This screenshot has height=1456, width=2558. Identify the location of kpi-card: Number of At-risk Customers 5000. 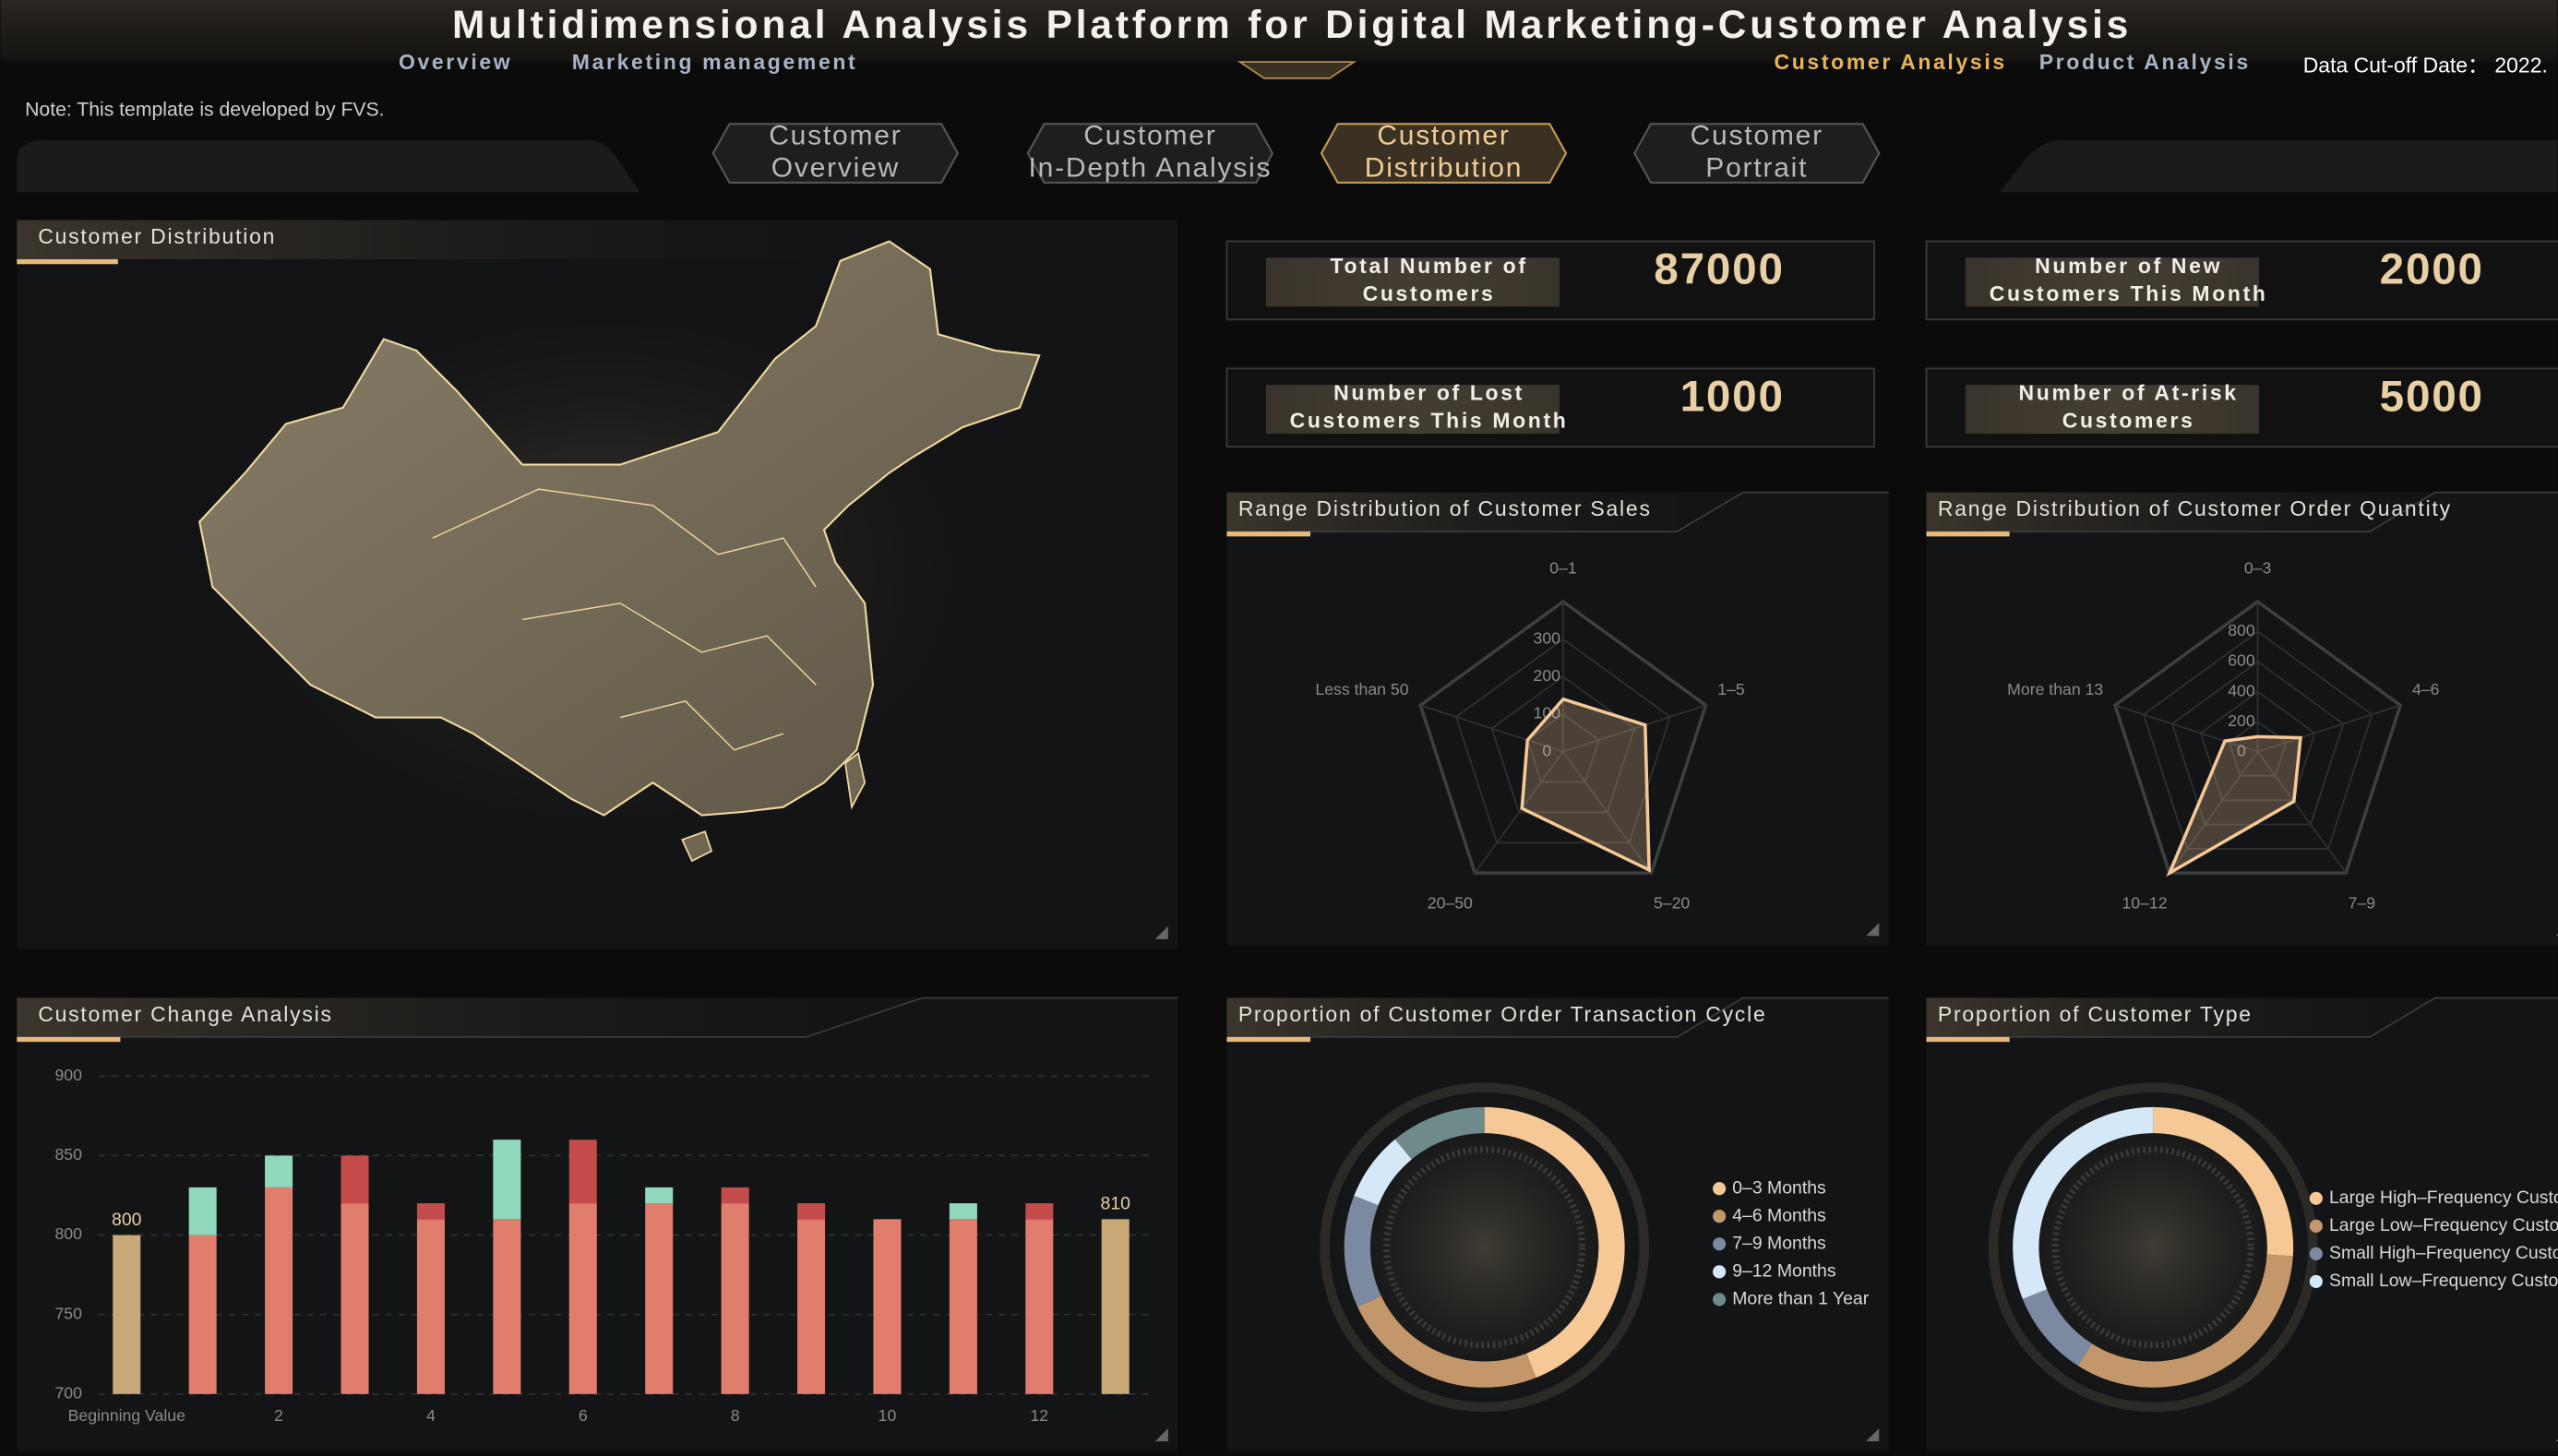
(2241, 407).